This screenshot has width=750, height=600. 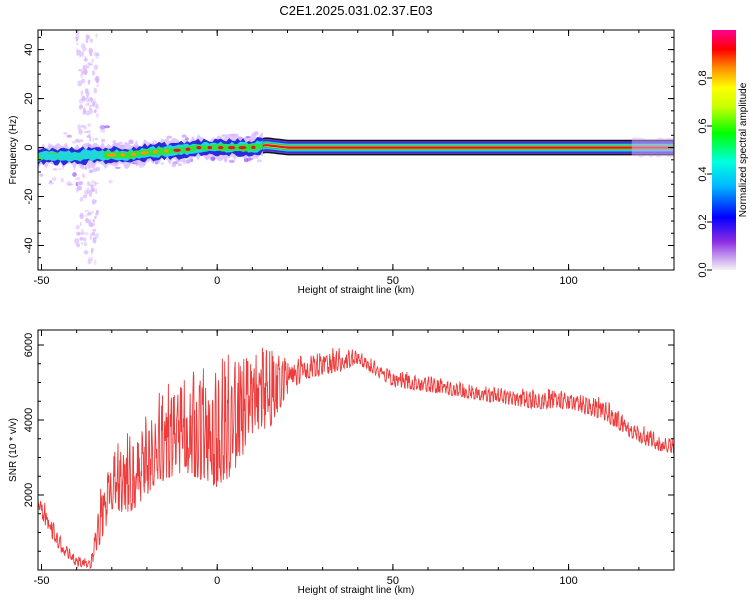 What do you see at coordinates (29, 246) in the screenshot?
I see `y-tick-label: -40` at bounding box center [29, 246].